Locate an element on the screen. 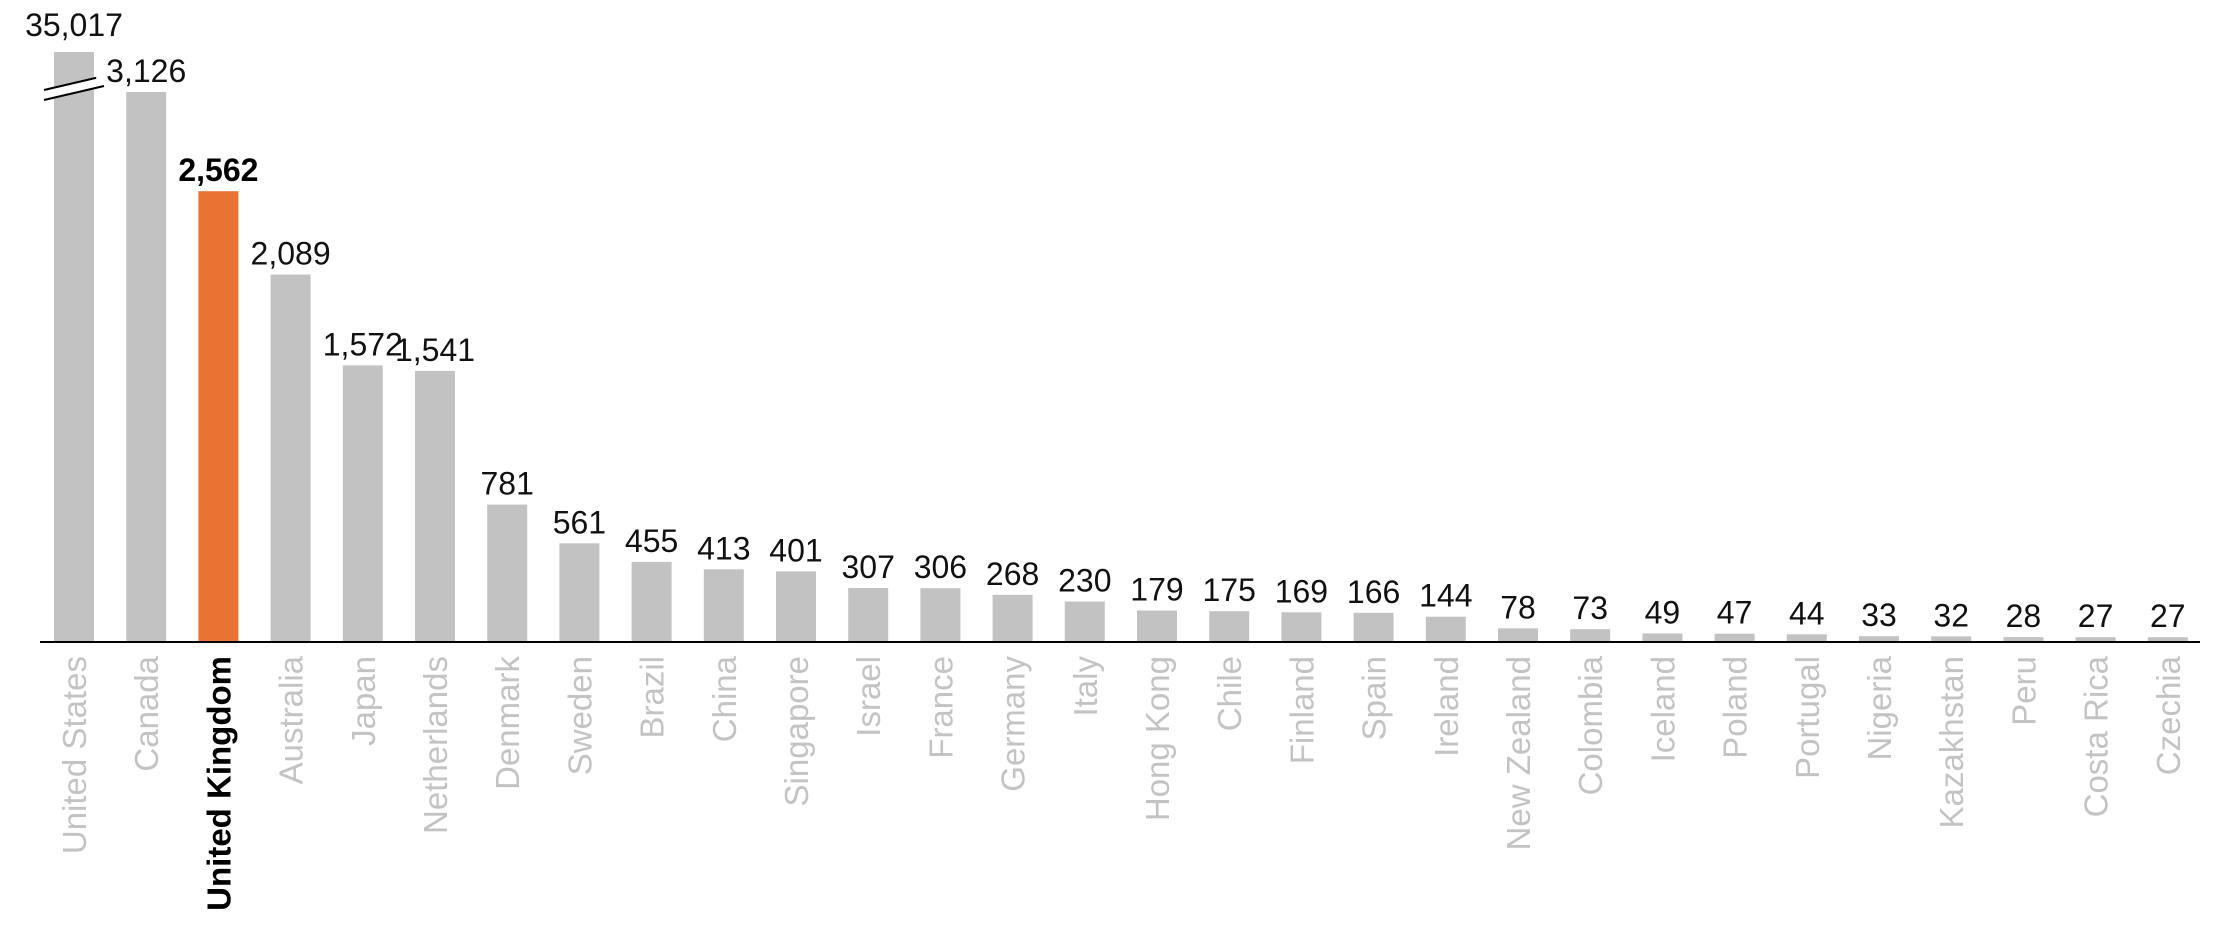  bar-ireland is located at coordinates (1445, 629).